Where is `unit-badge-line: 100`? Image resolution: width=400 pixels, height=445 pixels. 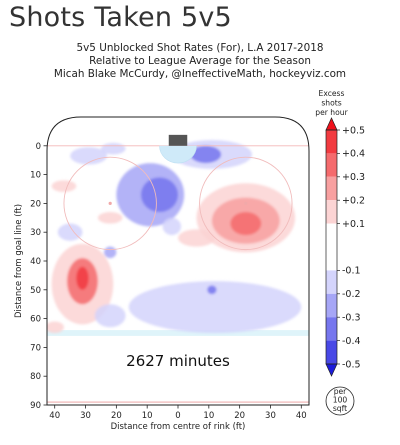 unit-badge-line: 100 is located at coordinates (340, 400).